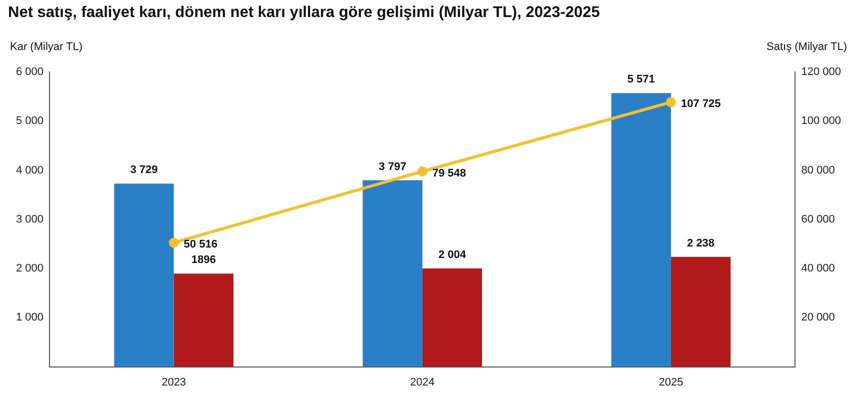 Image resolution: width=857 pixels, height=396 pixels. Describe the element at coordinates (30, 72) in the screenshot. I see `y-tick-label: 6 000` at that location.